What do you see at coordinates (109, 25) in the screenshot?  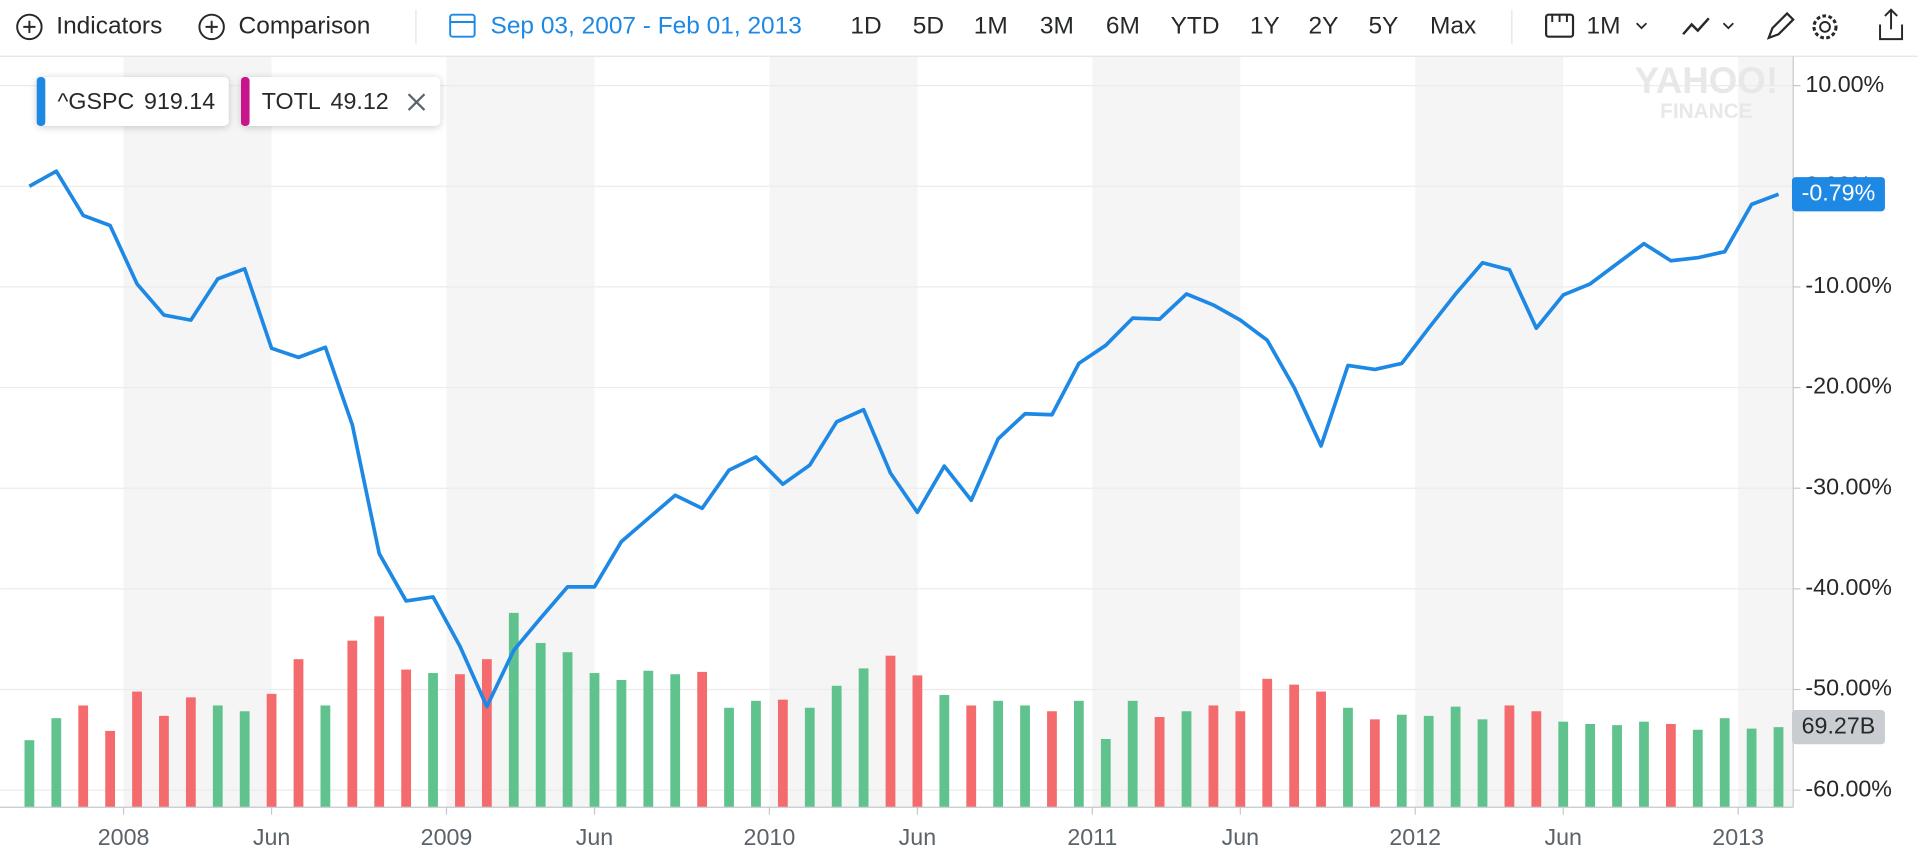 I see `indicators-button: Indicators` at bounding box center [109, 25].